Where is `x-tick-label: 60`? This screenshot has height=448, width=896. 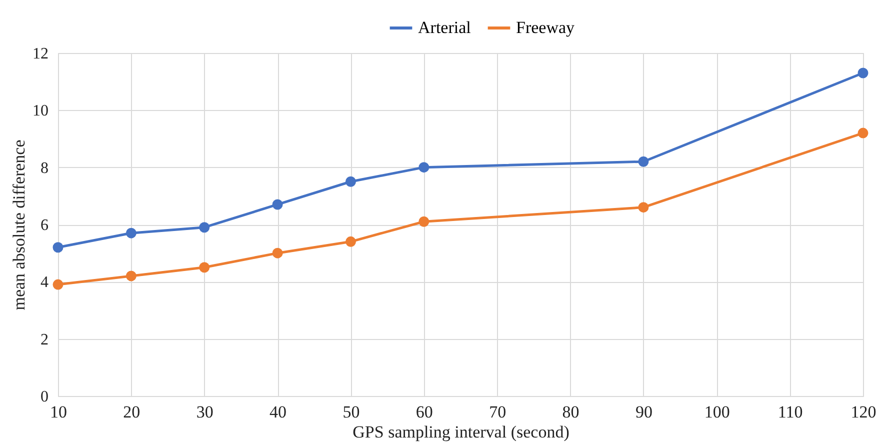 x-tick-label: 60 is located at coordinates (424, 412).